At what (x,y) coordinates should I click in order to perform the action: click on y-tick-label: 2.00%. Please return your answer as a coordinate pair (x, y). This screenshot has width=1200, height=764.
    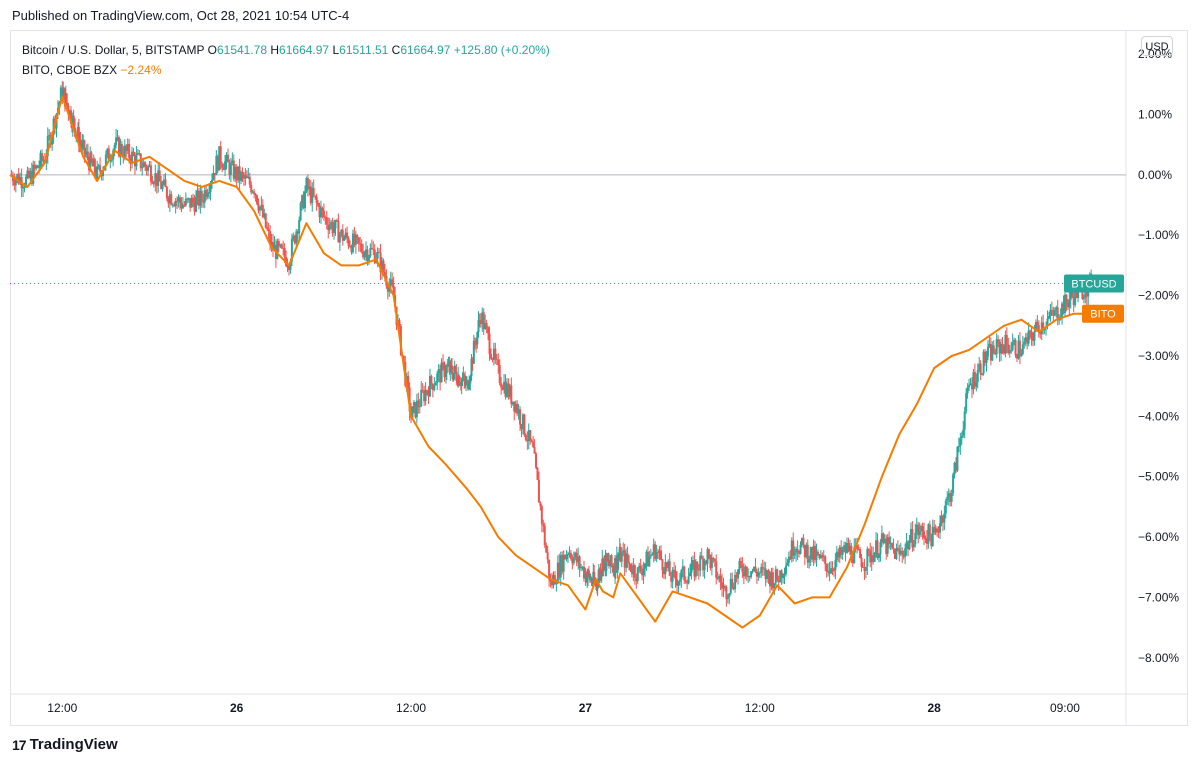
    Looking at the image, I should click on (1155, 54).